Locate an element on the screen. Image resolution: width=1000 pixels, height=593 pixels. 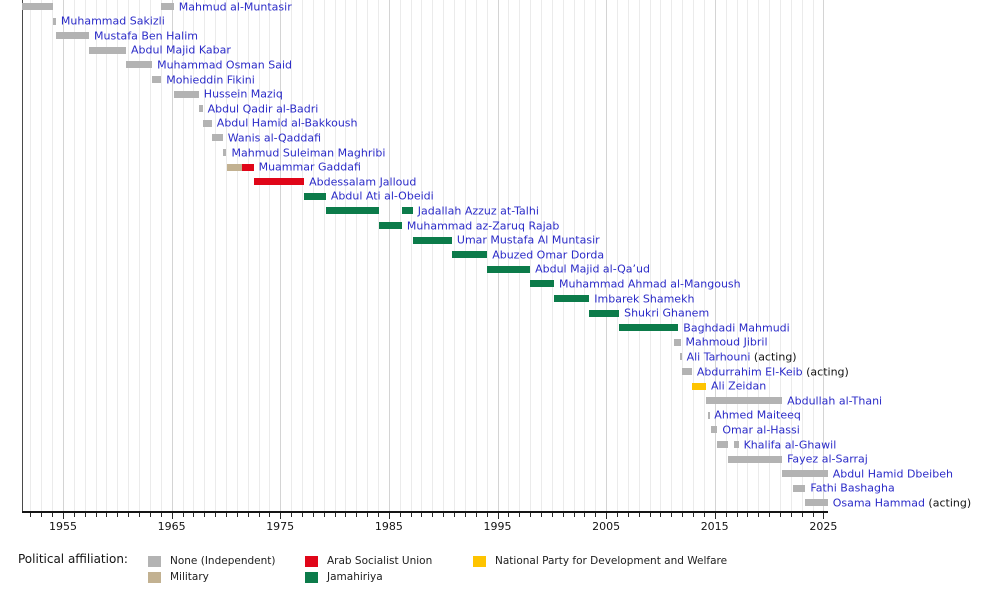
person-label: Fayez al-Sarraj is located at coordinates (827, 459).